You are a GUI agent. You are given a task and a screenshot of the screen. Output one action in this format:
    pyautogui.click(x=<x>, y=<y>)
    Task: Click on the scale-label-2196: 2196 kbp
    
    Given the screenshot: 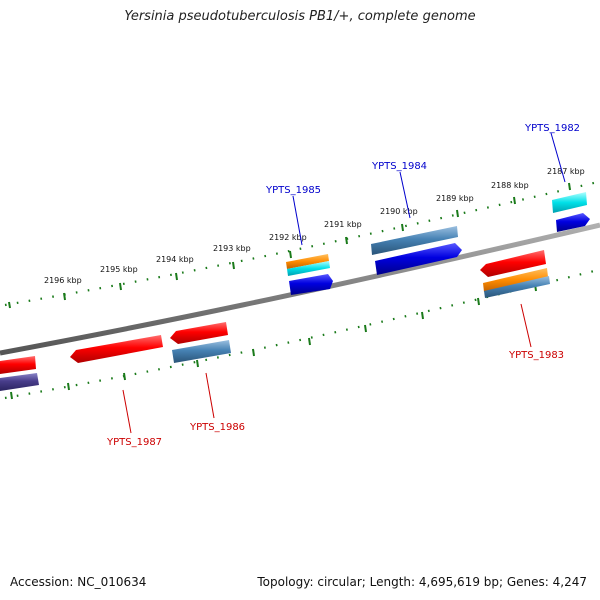 What is the action you would take?
    pyautogui.click(x=63, y=280)
    